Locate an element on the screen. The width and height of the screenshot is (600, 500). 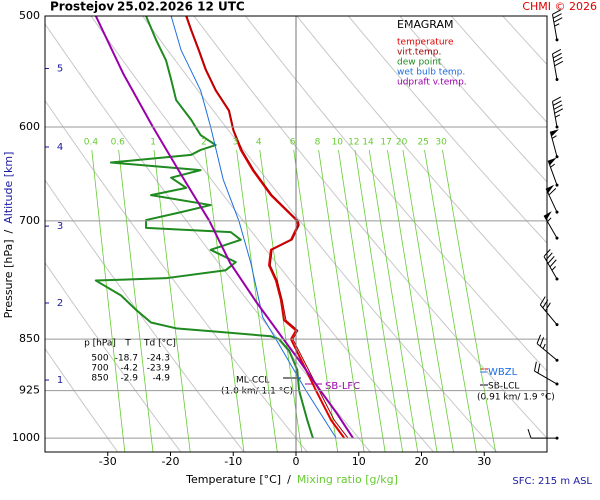
mixing-ratio-label: 12 is located at coordinates (353, 143).